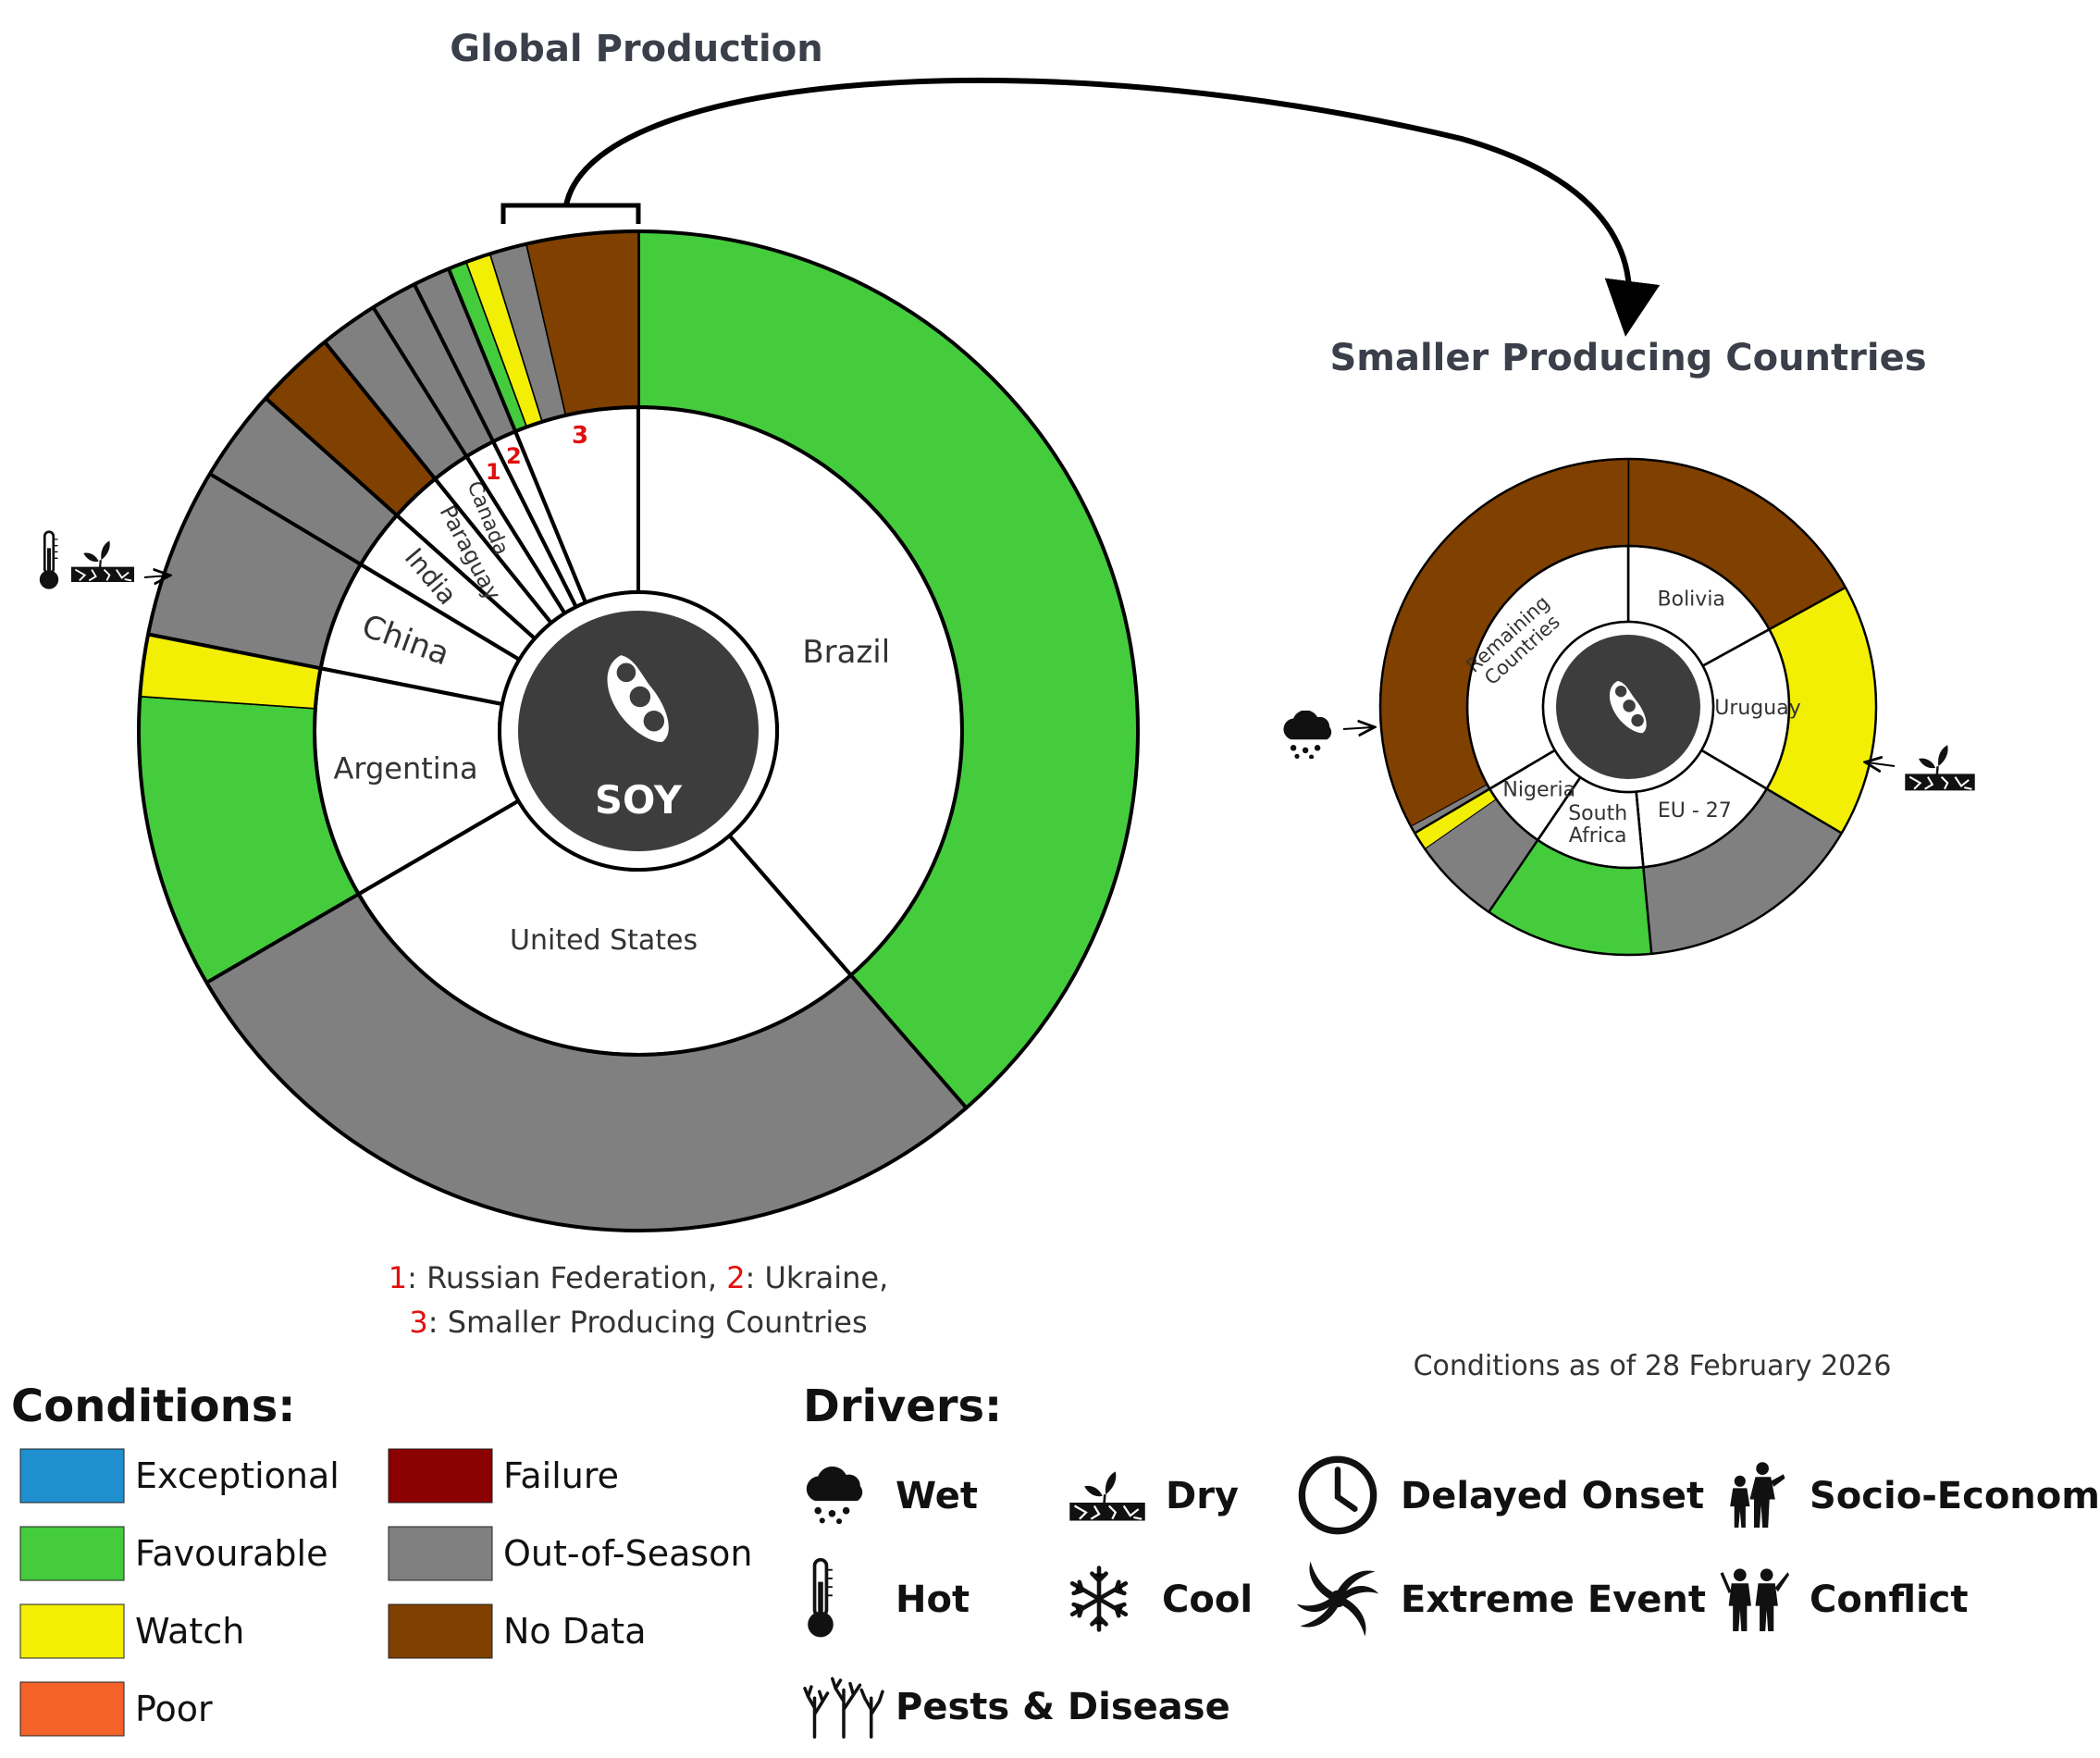 The height and width of the screenshot is (1758, 2100). I want to click on as-of-date: Conditions as of 28 February 2026, so click(1653, 1366).